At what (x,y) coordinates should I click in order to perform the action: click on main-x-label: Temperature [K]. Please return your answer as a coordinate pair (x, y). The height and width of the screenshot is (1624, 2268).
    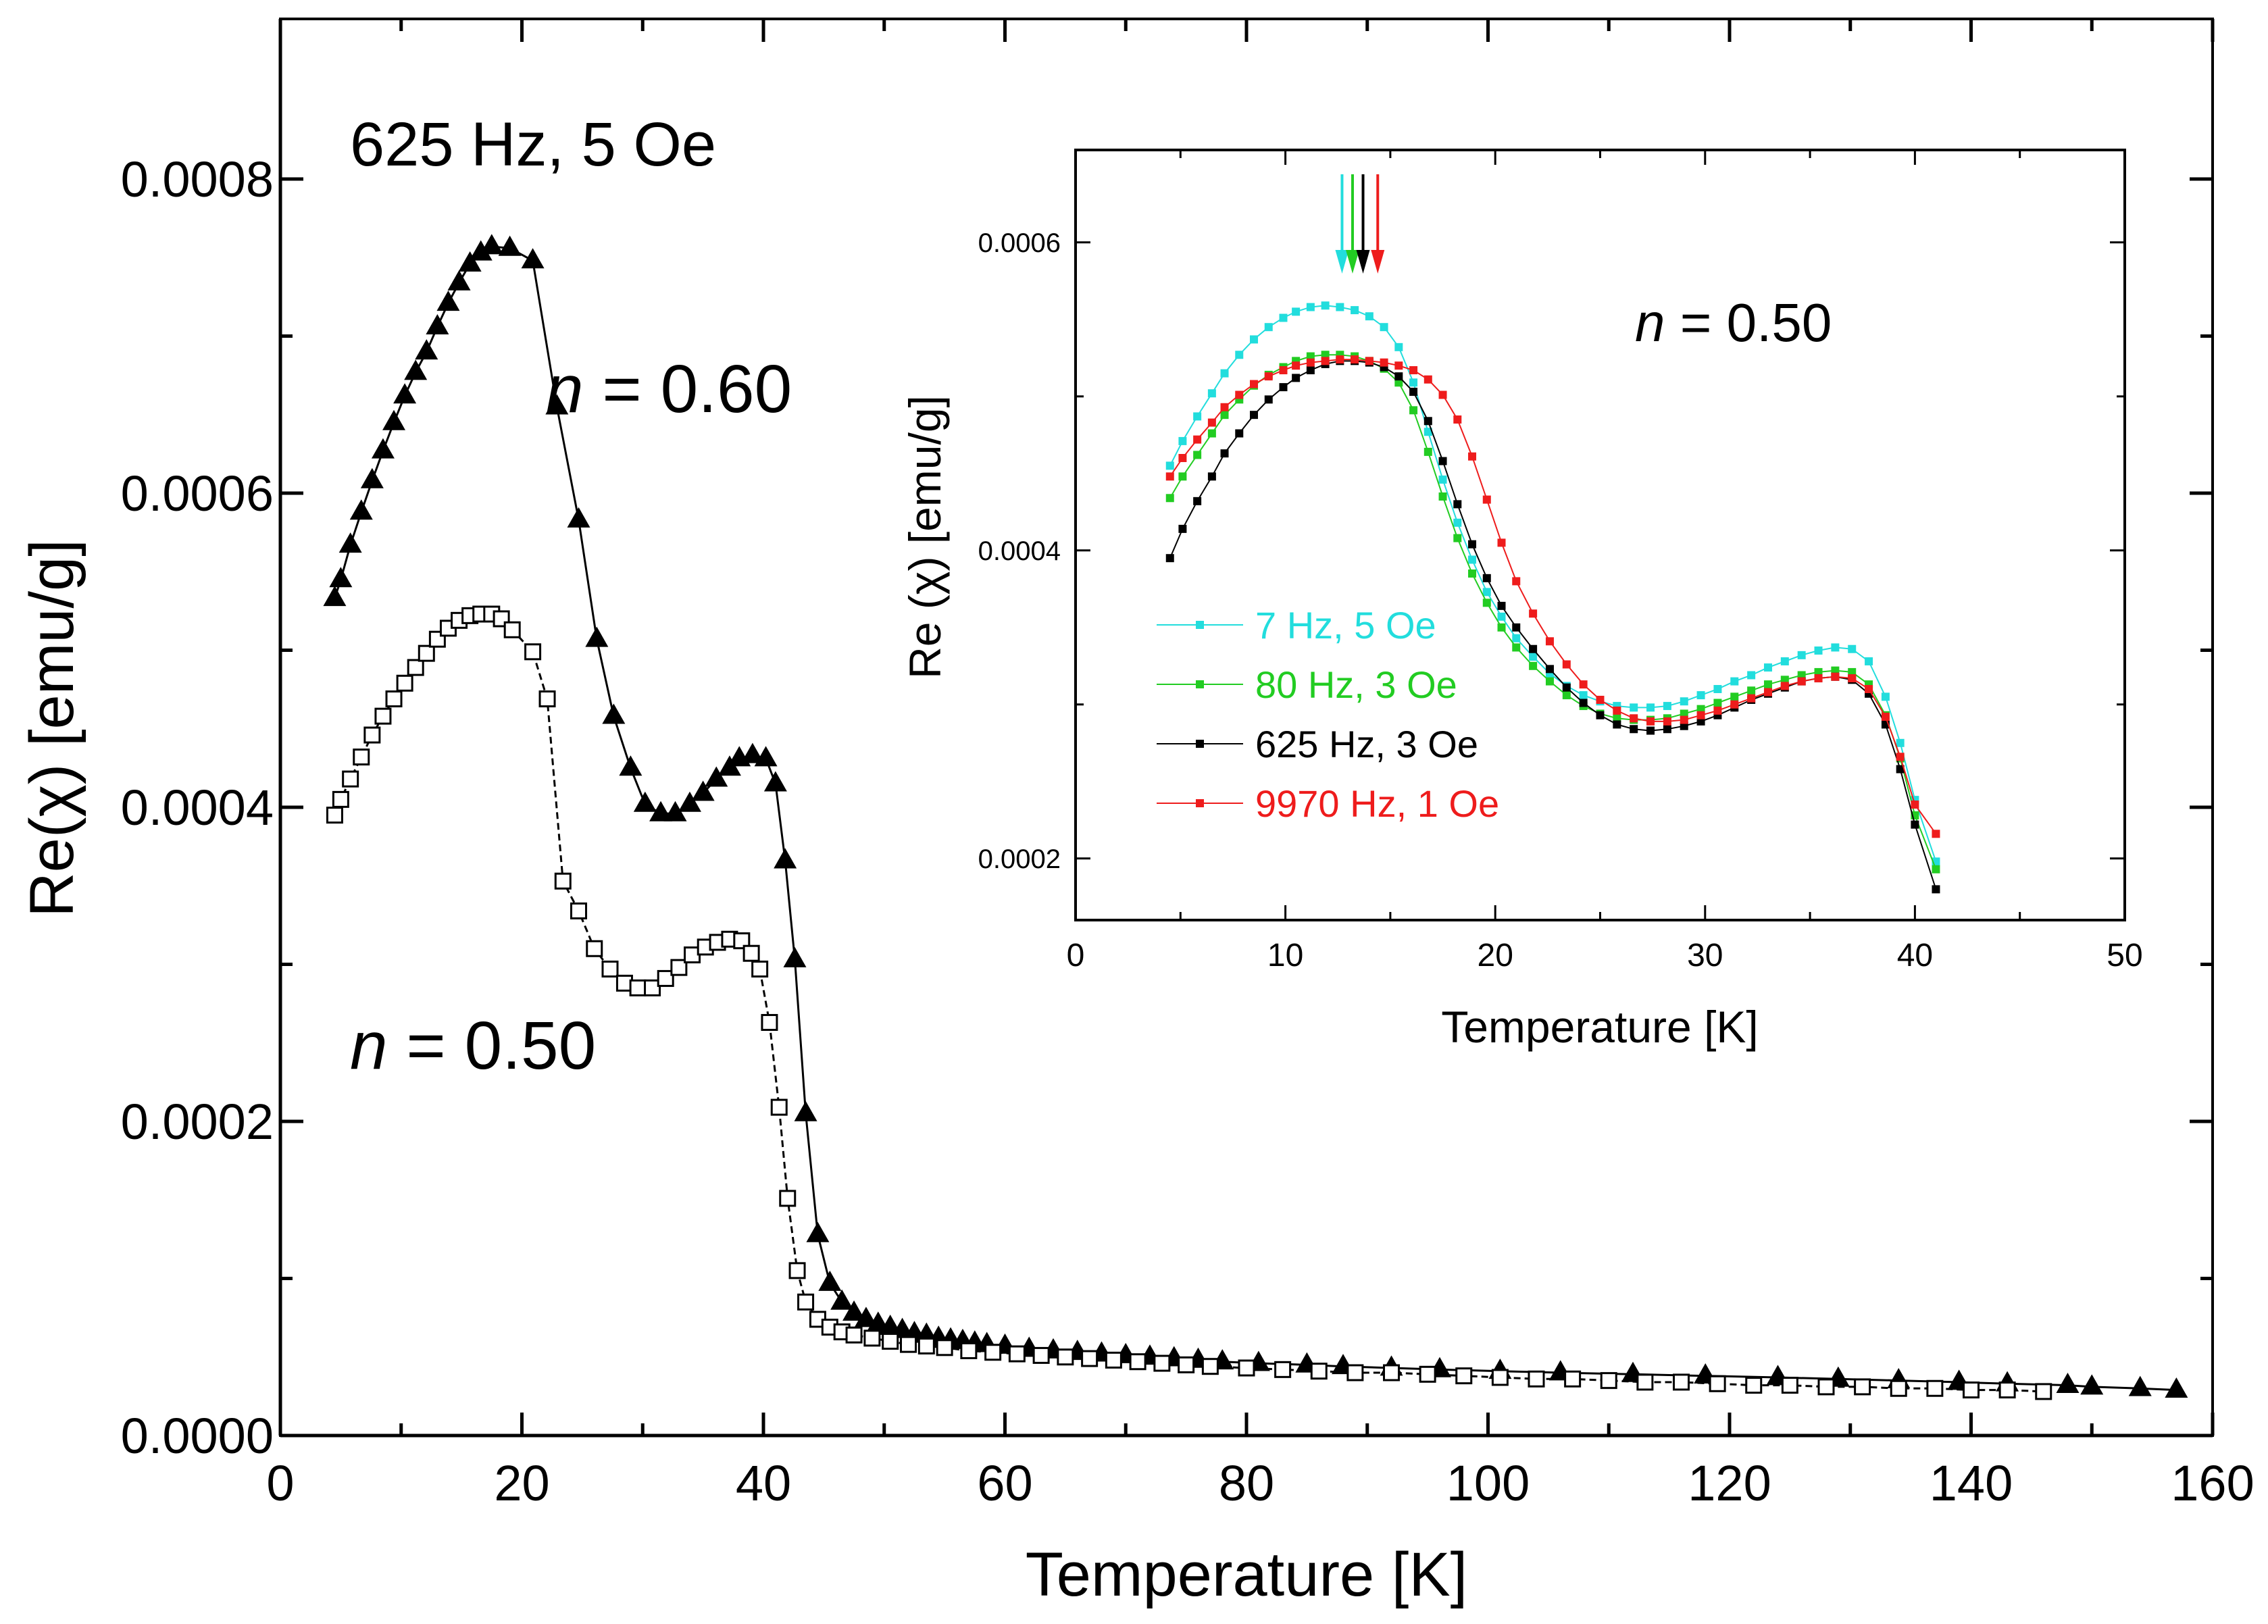
    Looking at the image, I should click on (1247, 1574).